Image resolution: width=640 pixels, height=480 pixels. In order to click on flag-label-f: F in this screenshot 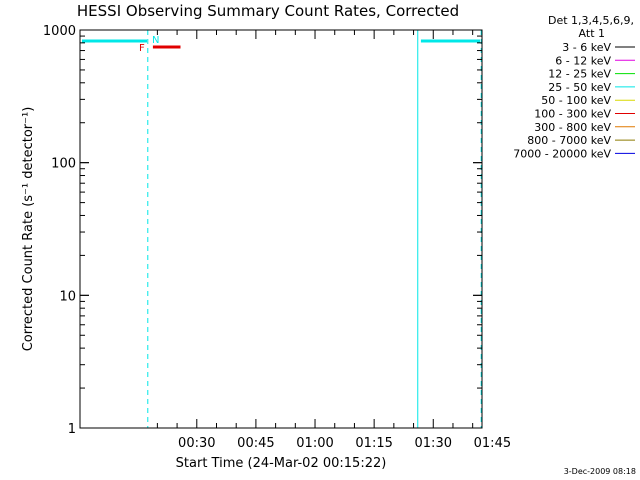, I will do `click(142, 48)`.